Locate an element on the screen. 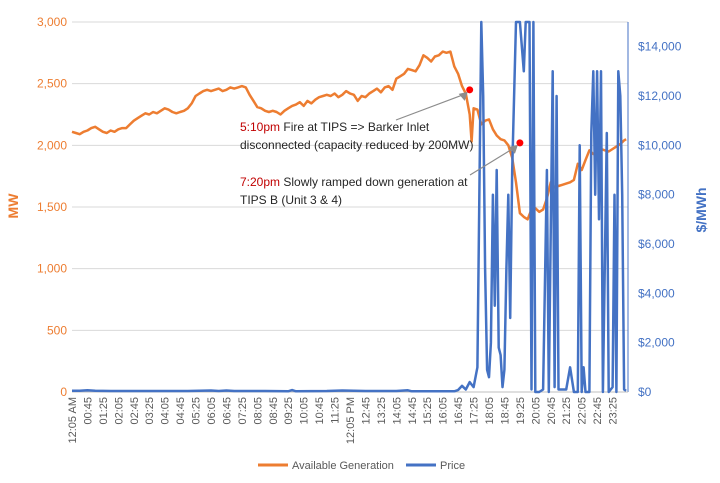  y-tick-label-left: 2,500 is located at coordinates (52, 84).